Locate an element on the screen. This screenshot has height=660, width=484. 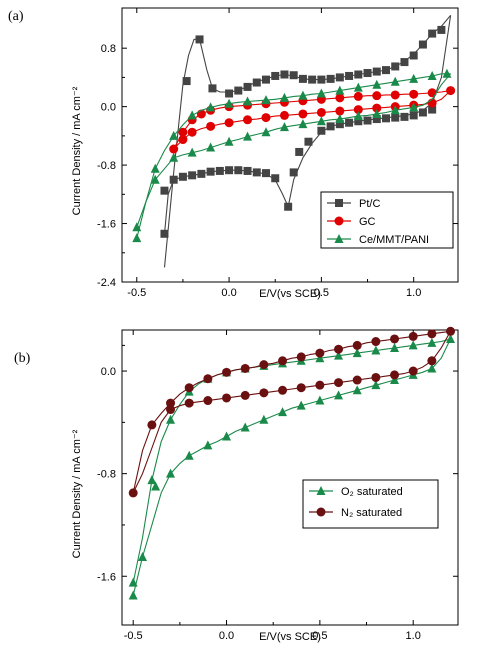
y-tick-label: -0.8 is located at coordinates (106, 475).